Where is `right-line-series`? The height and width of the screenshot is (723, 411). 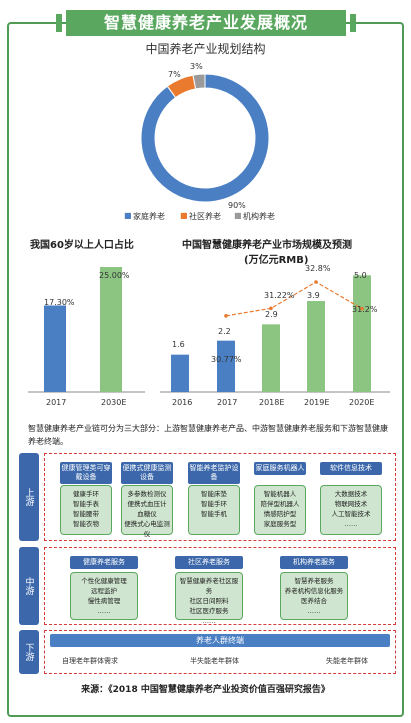
right-line-series is located at coordinates (294, 299).